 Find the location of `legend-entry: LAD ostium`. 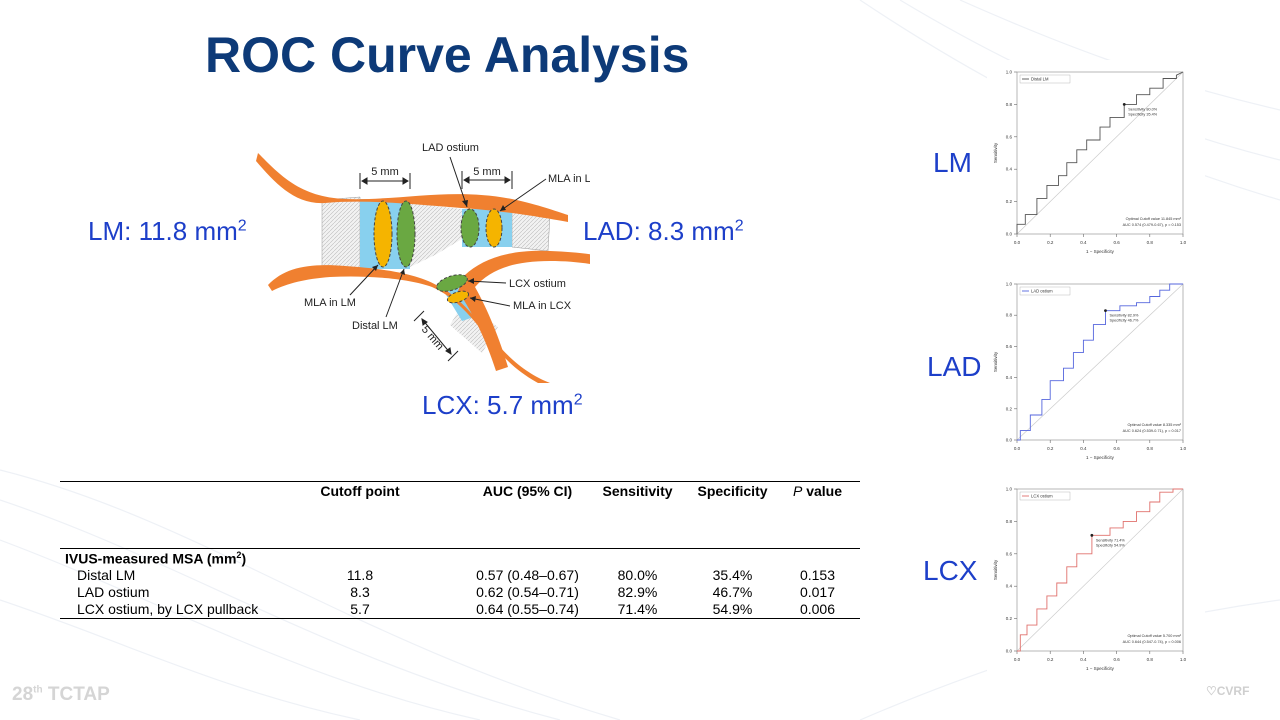

legend-entry: LAD ostium is located at coordinates (1042, 291).